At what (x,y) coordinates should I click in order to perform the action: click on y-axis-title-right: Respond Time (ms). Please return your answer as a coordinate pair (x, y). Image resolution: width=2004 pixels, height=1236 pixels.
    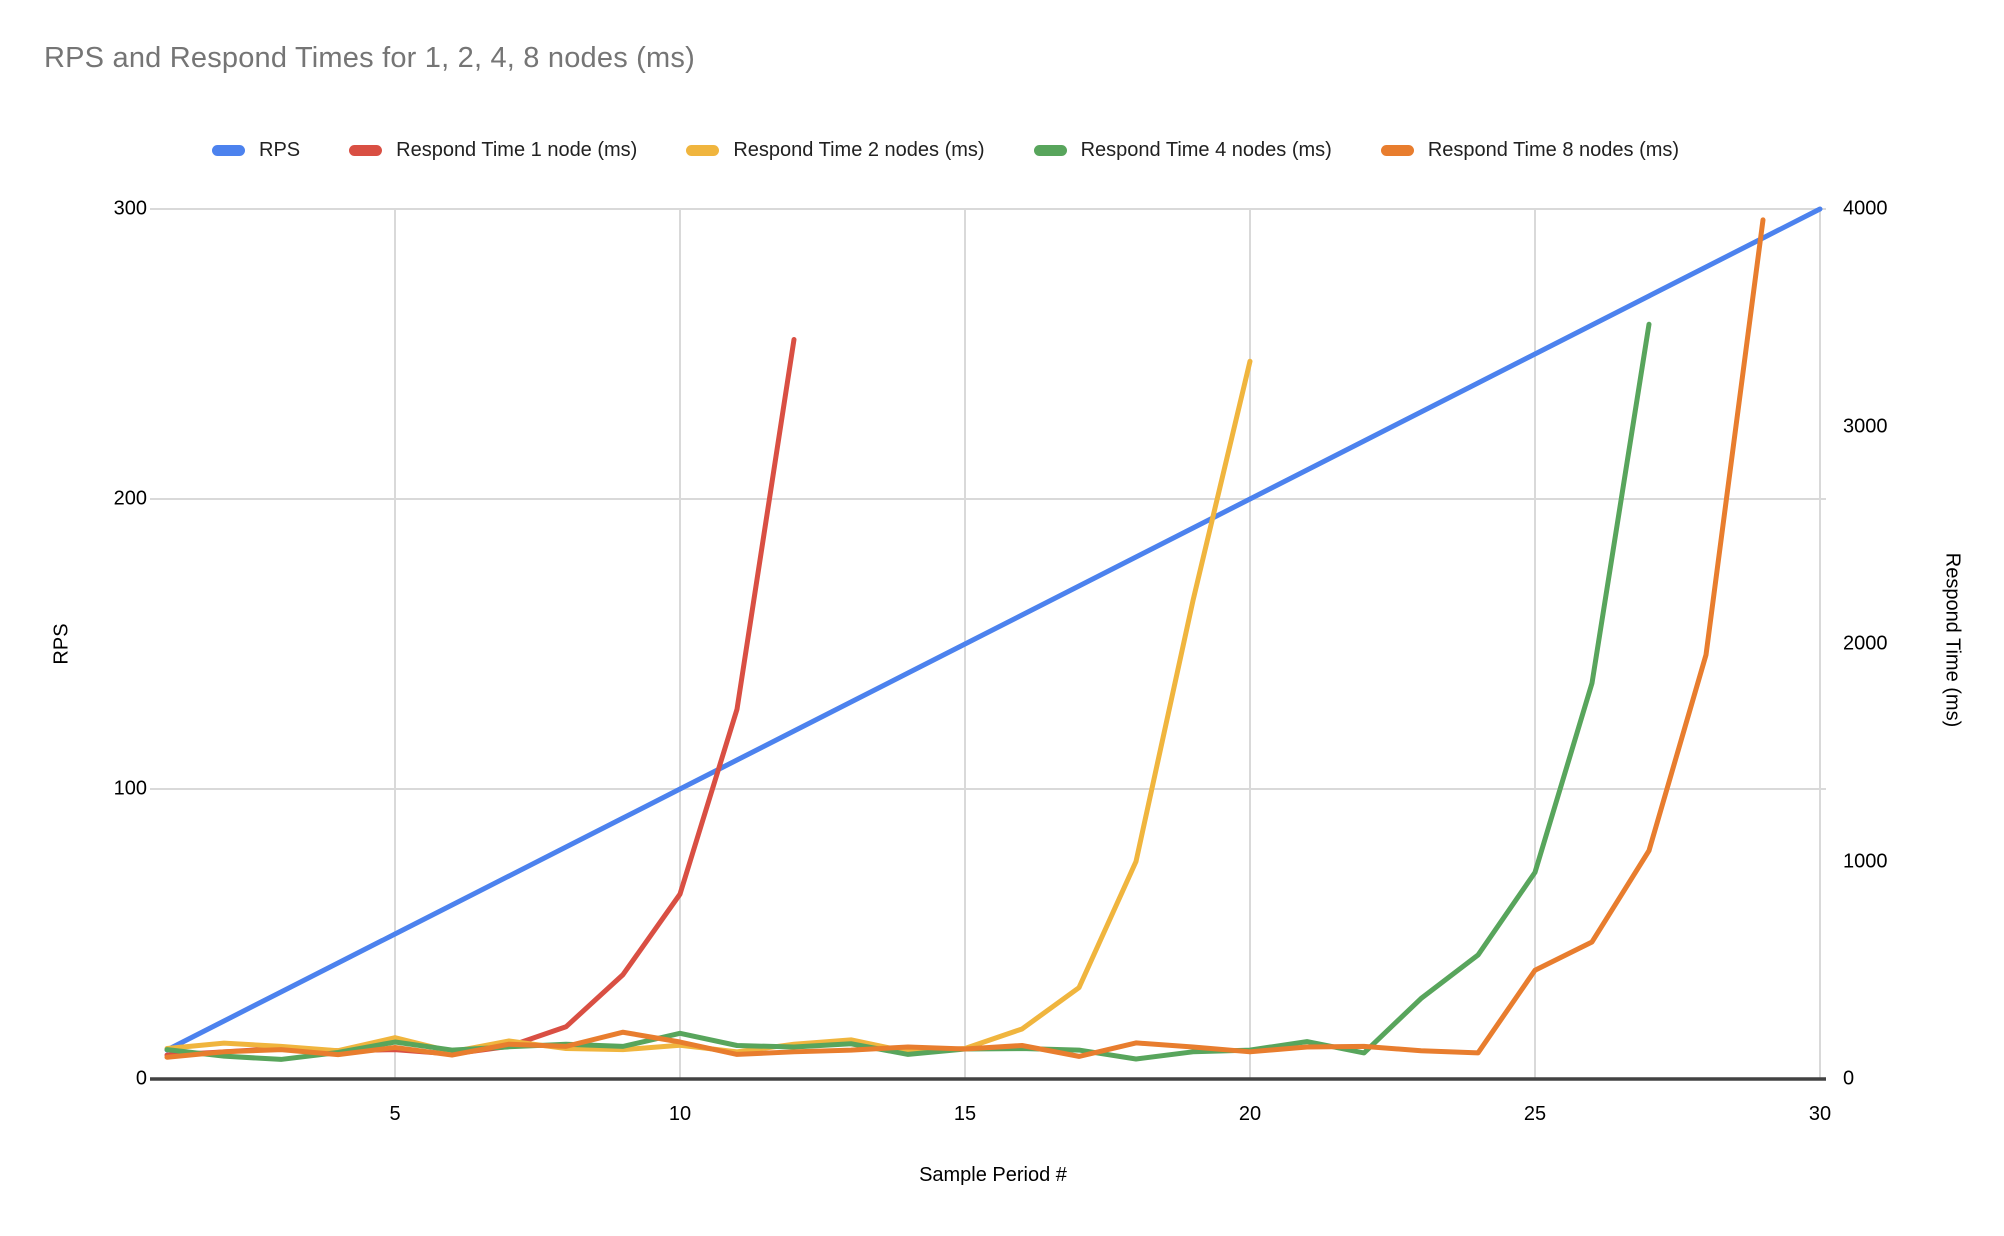
    Looking at the image, I should click on (1952, 640).